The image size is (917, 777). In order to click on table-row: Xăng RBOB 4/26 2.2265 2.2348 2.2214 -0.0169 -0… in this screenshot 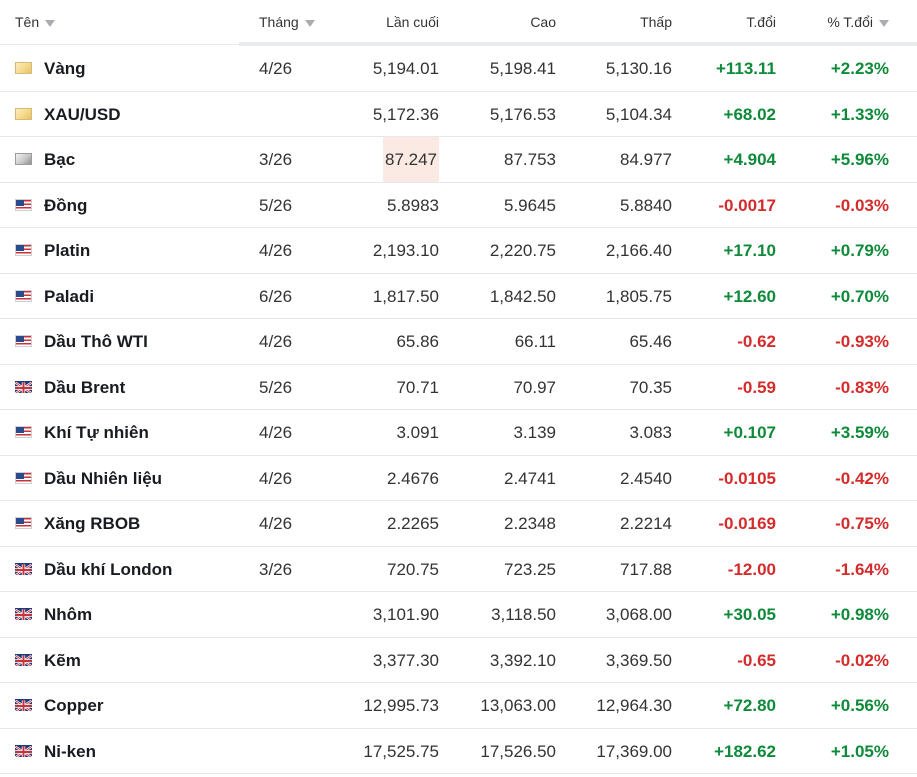, I will do `click(458, 524)`.